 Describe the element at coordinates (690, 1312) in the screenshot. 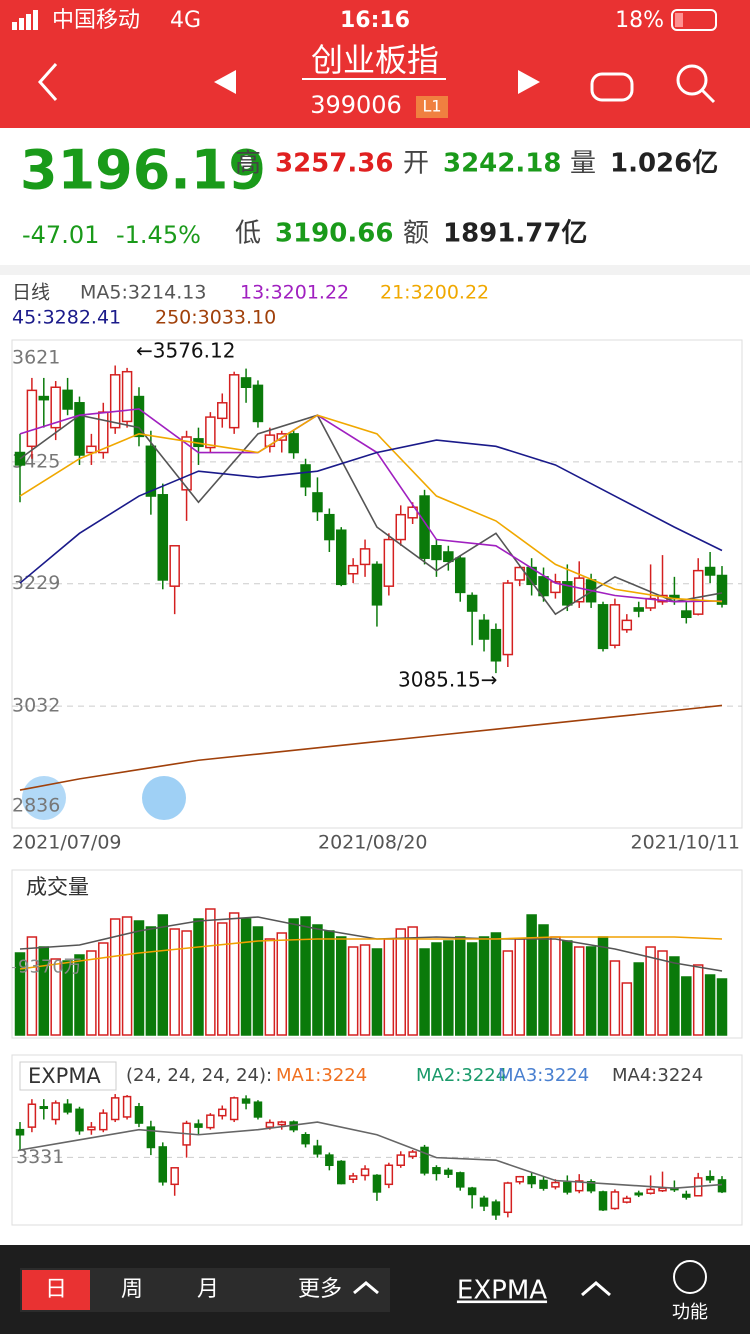

I see `menu-tab: 功能` at that location.